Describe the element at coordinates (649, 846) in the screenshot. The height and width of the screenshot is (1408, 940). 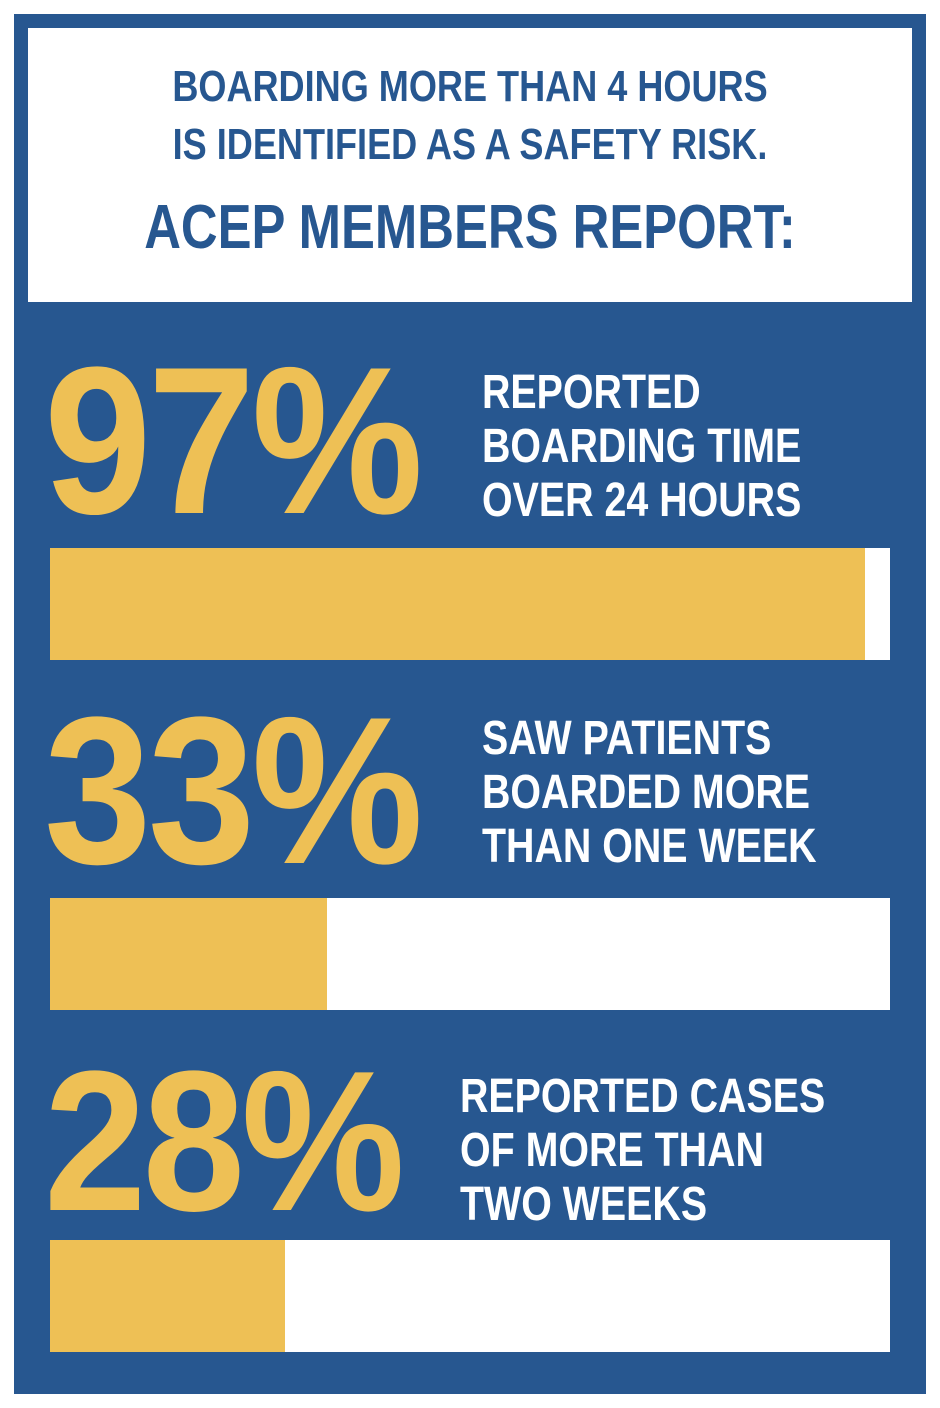
I see `stat-label-2-line-3: THAN ONE WEEK` at that location.